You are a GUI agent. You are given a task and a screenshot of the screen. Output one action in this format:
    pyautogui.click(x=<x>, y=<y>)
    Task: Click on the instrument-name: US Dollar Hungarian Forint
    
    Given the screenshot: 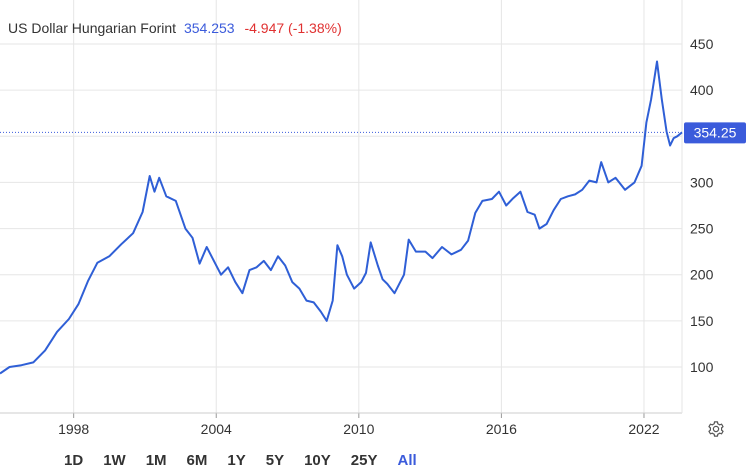 What is the action you would take?
    pyautogui.click(x=92, y=28)
    